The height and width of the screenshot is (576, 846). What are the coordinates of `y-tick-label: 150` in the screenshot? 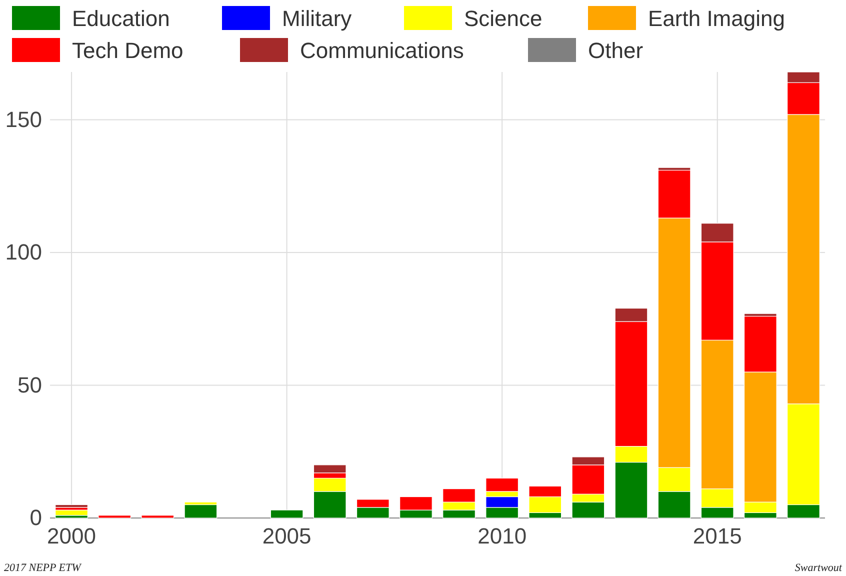 It's located at (23, 119).